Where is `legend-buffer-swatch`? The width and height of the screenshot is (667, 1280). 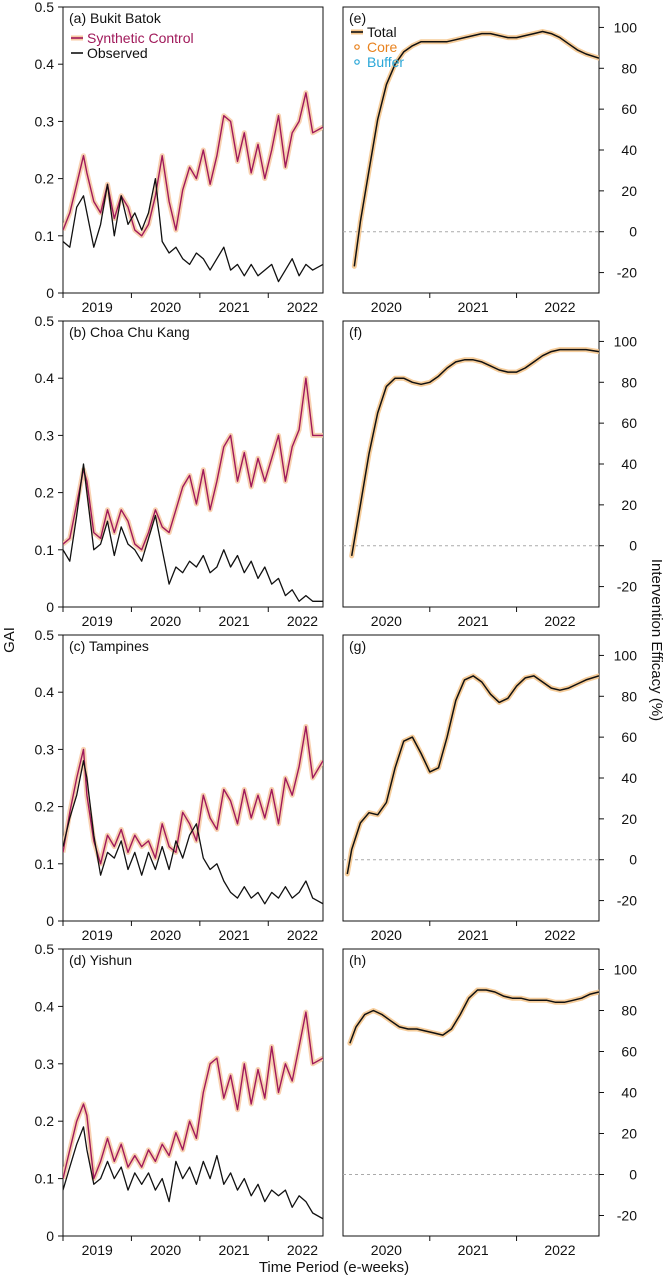
legend-buffer-swatch is located at coordinates (357, 62).